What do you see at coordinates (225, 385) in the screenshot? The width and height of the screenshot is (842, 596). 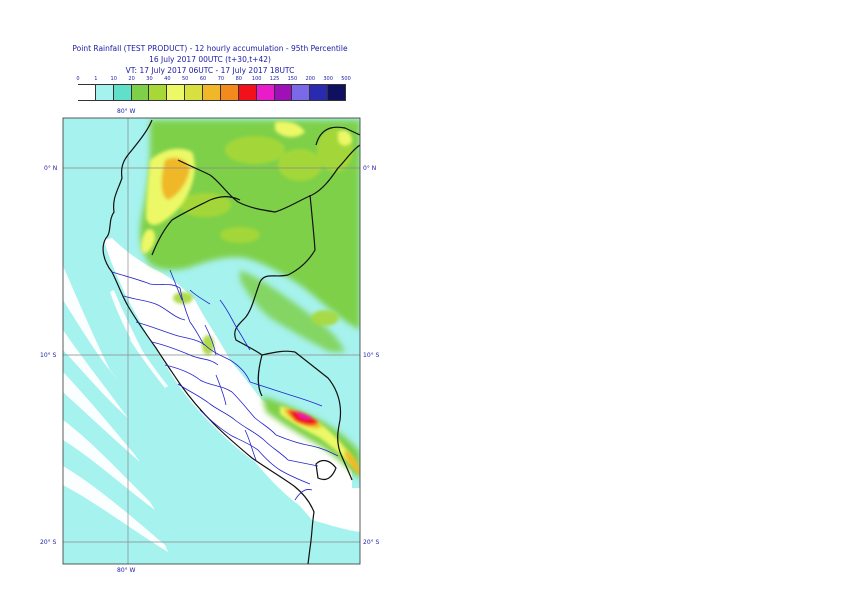 I see `regional-borders` at bounding box center [225, 385].